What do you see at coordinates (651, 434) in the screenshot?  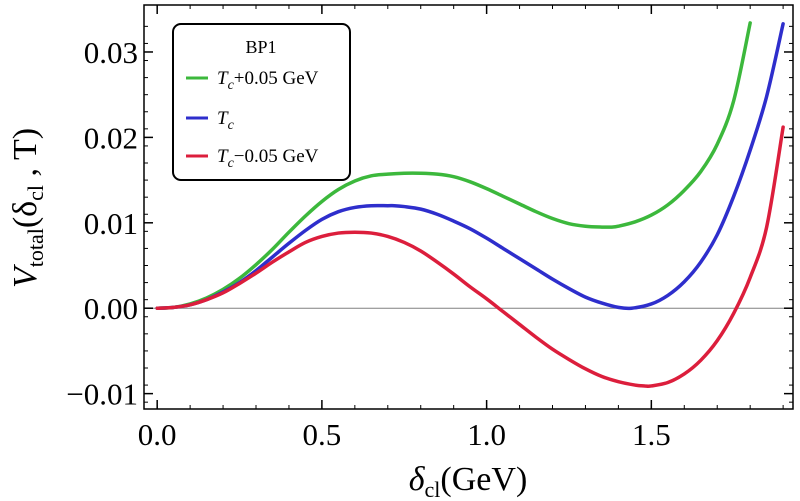 I see `x-tick-label: 1.5` at bounding box center [651, 434].